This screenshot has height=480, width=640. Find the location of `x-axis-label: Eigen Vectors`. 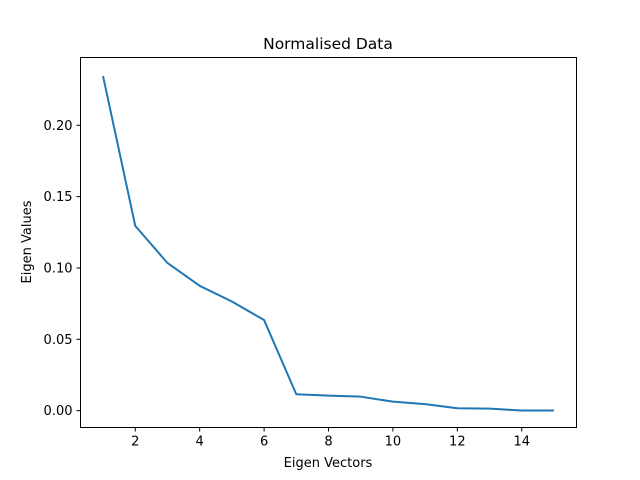

x-axis-label: Eigen Vectors is located at coordinates (328, 463).